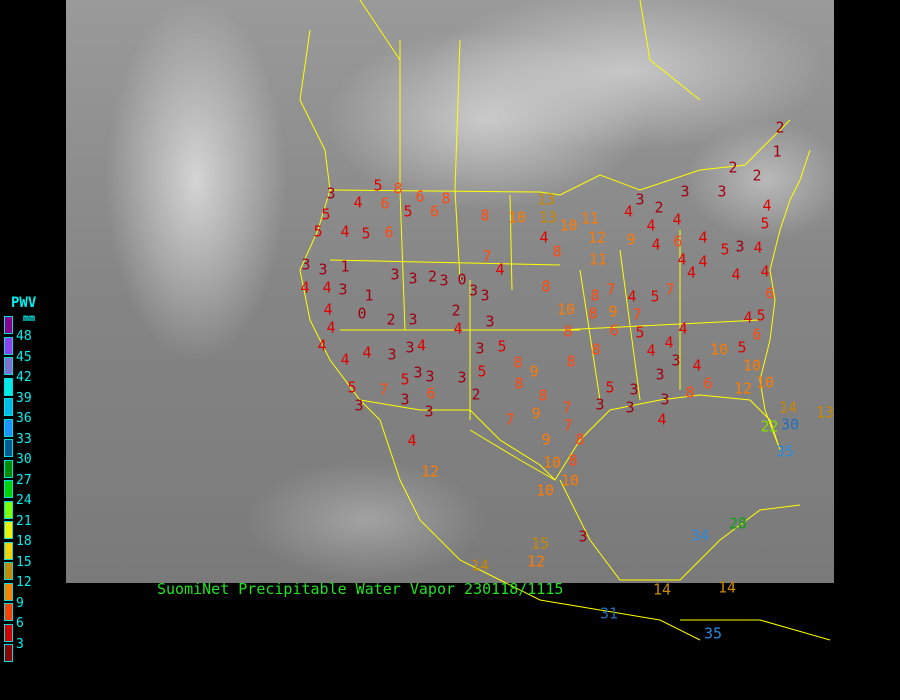 The image size is (900, 700). Describe the element at coordinates (590, 218) in the screenshot. I see `station-value: 11` at that location.